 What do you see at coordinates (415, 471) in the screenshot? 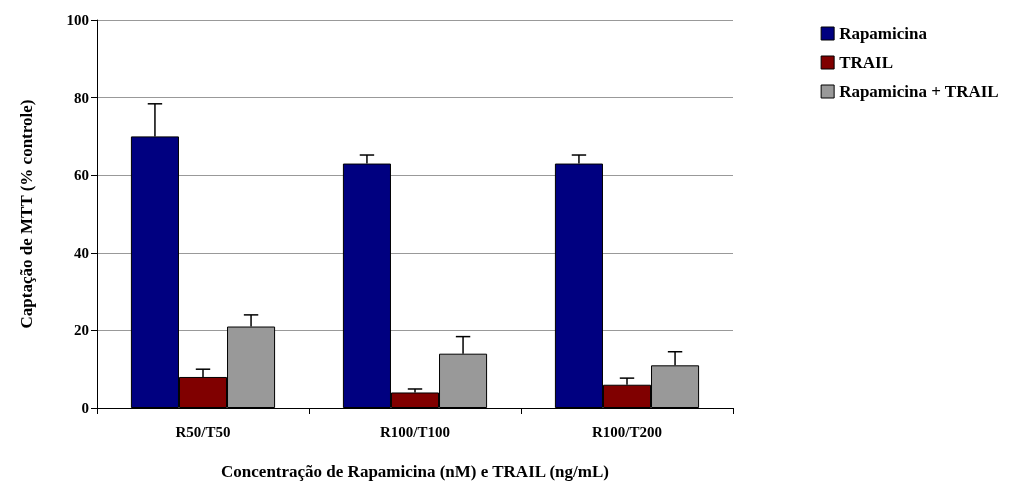
I see `x-axis-title: Concentração de Rapamicina (nM) e TRAIL (ng/mL)` at bounding box center [415, 471].